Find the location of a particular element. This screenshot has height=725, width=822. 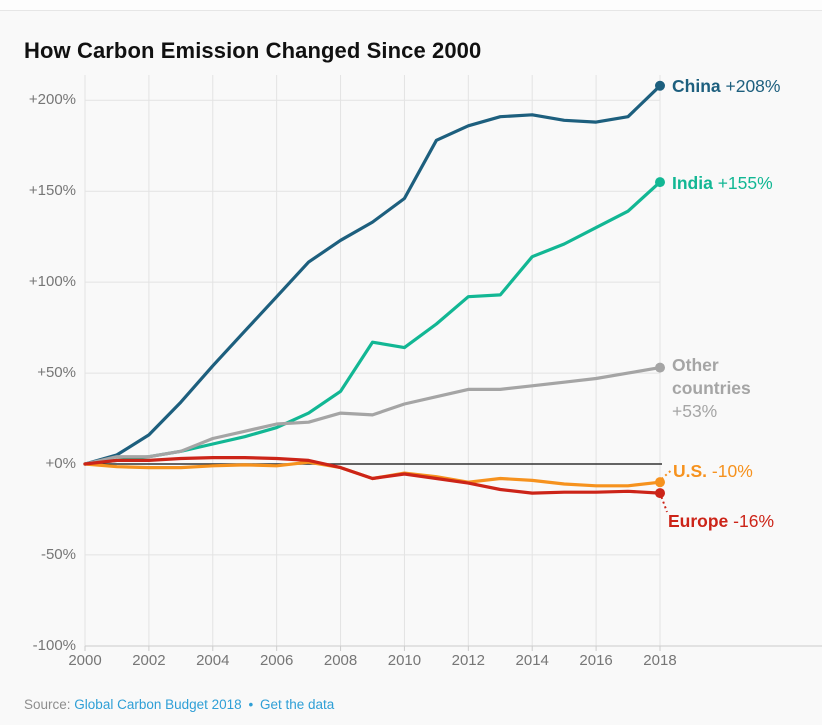

x-tick-label-2016: 2016 is located at coordinates (596, 660).